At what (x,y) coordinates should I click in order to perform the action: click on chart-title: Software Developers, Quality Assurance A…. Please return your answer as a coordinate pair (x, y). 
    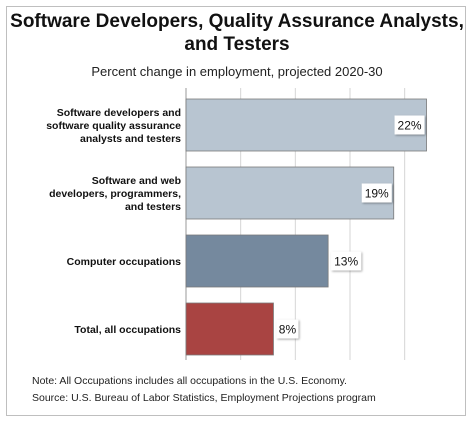
    Looking at the image, I should click on (237, 33).